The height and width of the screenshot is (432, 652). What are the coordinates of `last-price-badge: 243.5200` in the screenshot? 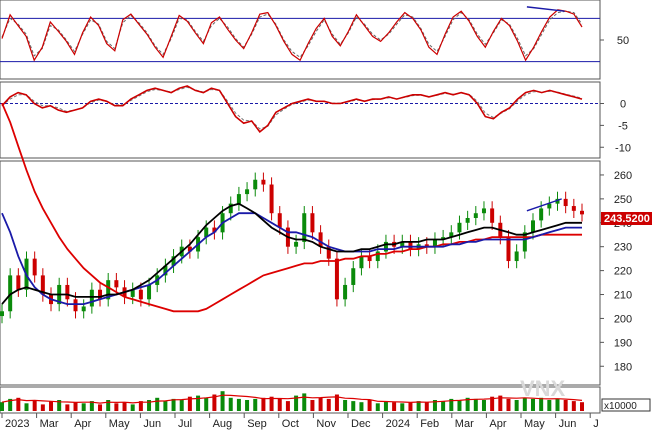 It's located at (626, 218).